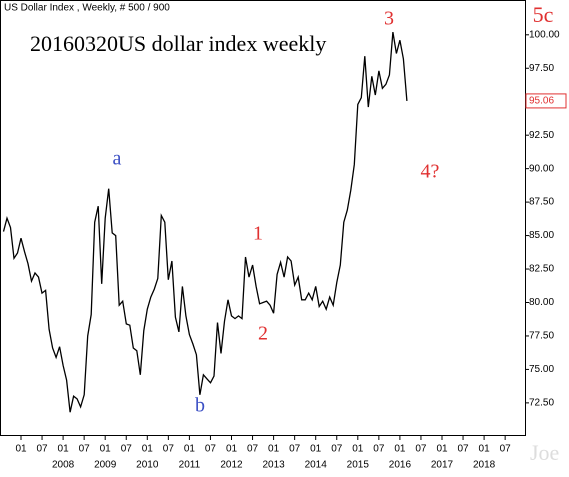 The image size is (569, 477). I want to click on chart-title: US Dollar Index , Weekly, # 500 / 900, so click(87, 8).